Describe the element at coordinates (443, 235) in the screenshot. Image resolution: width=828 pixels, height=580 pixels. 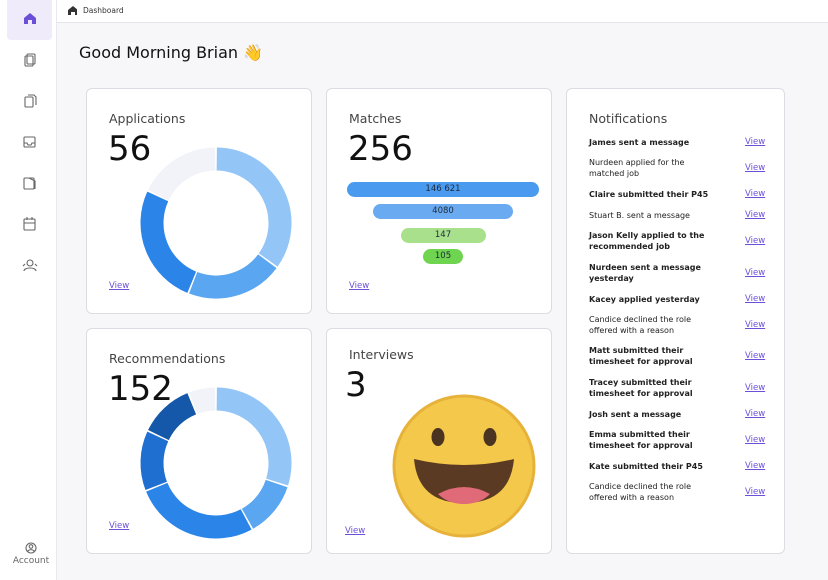
I see `funnel-bar: 147` at that location.